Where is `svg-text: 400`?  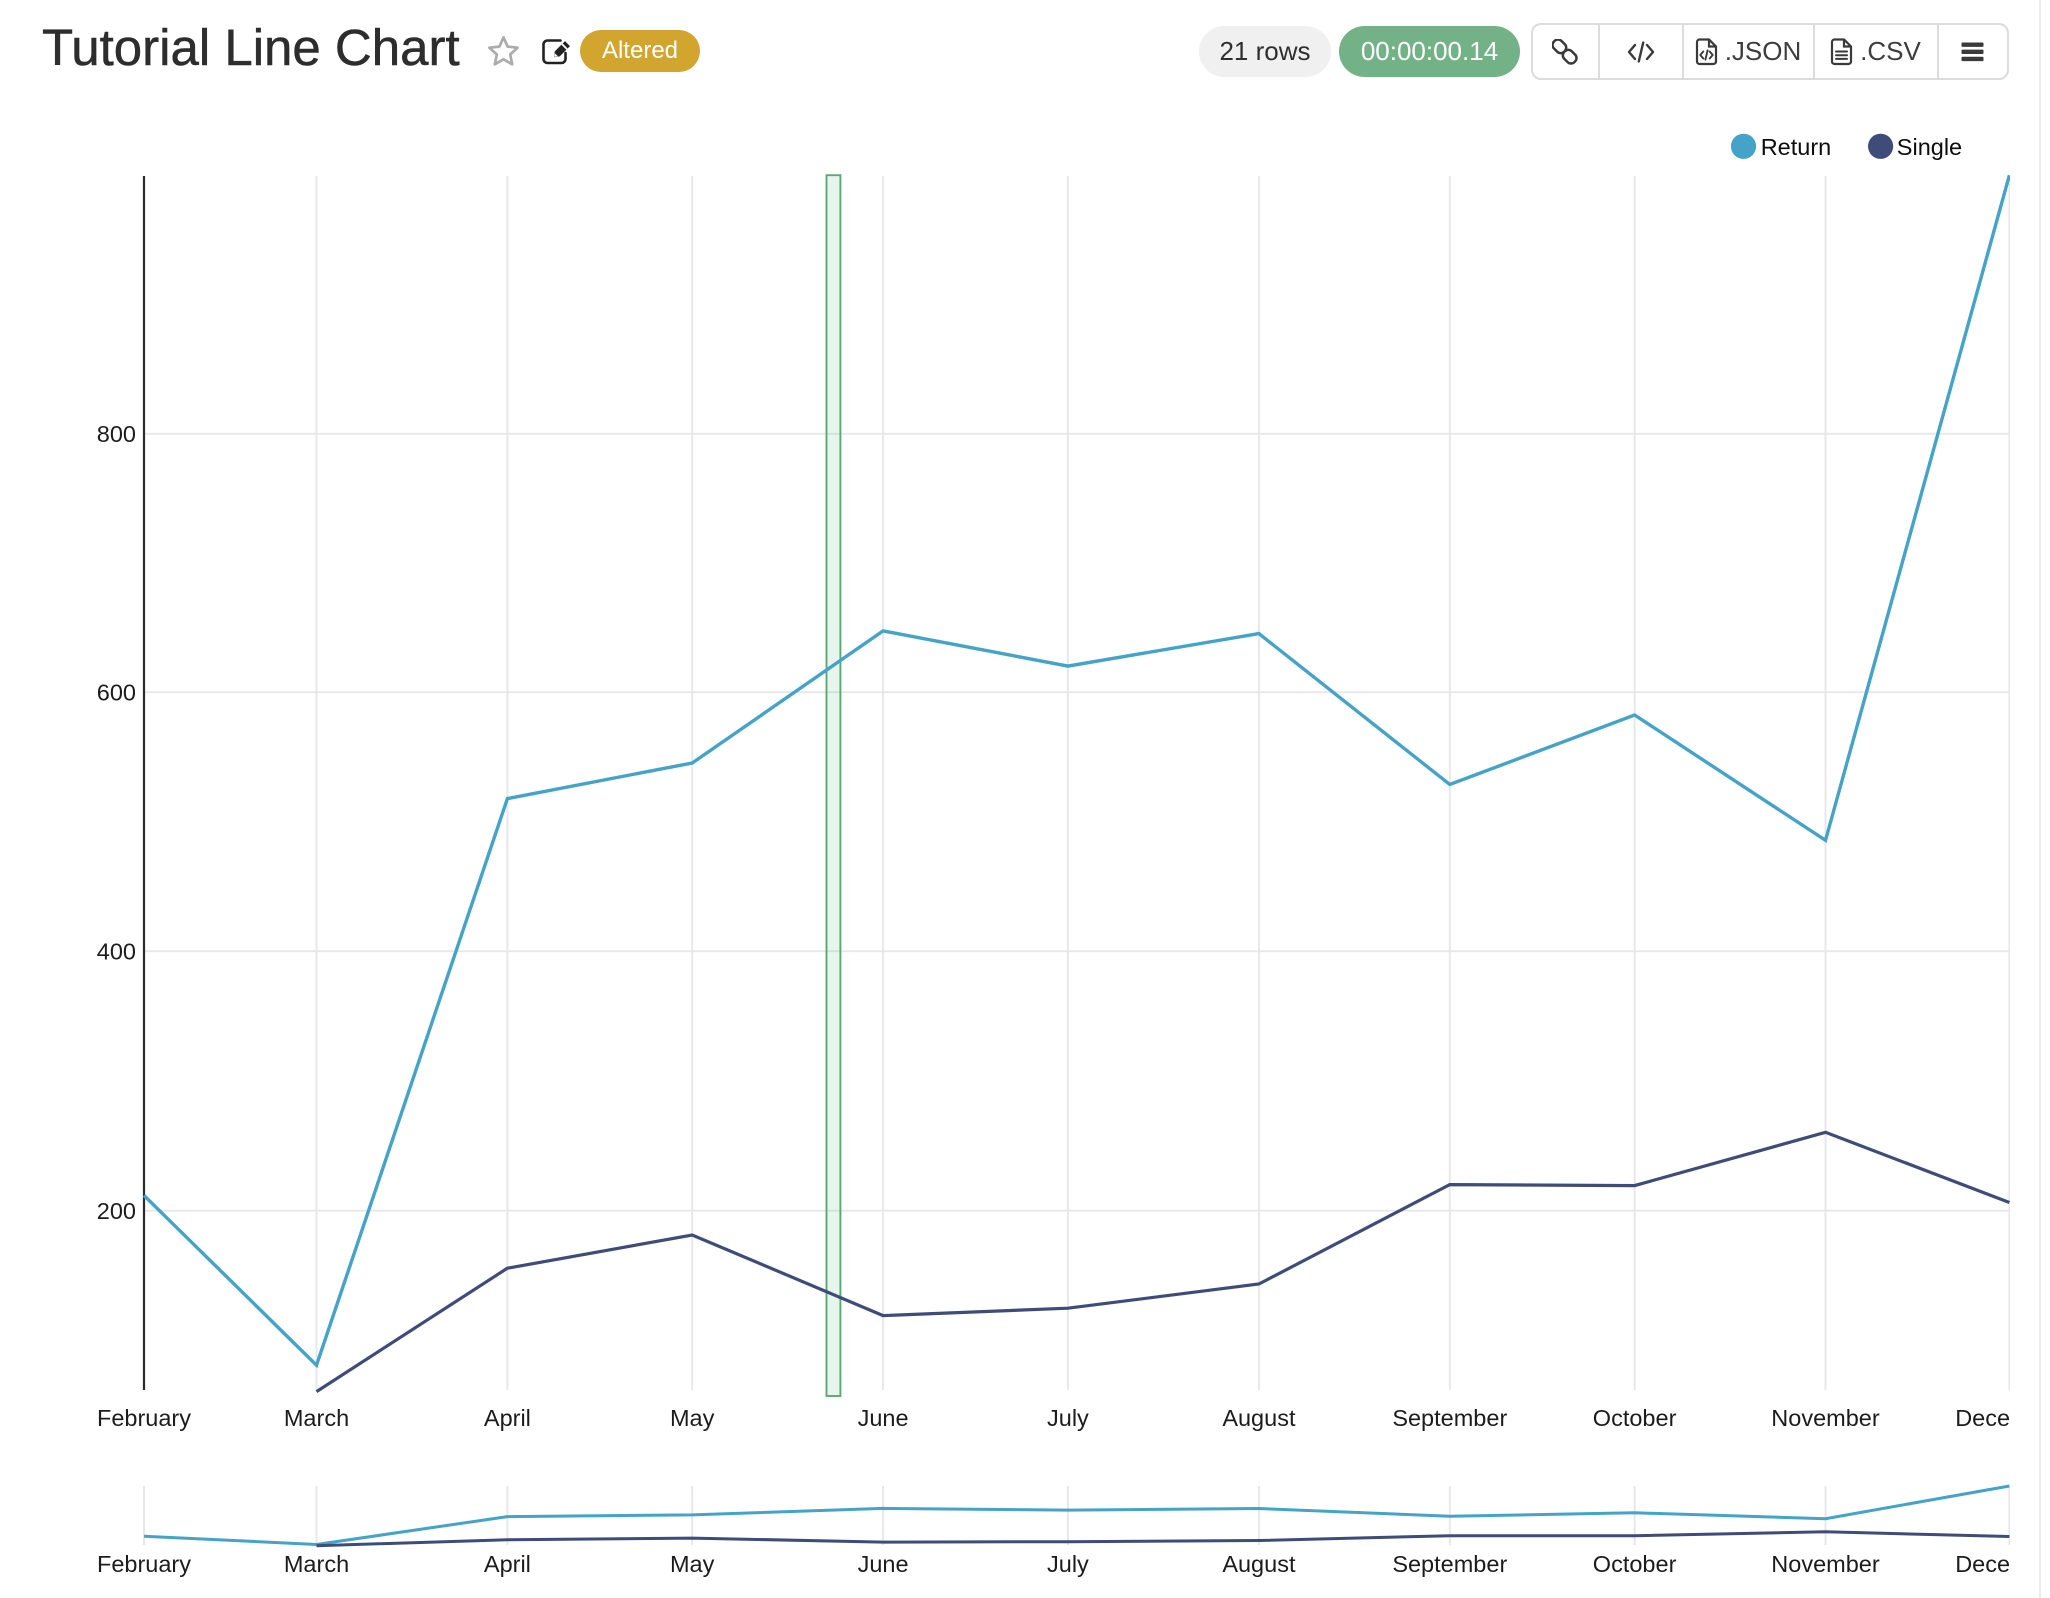
svg-text: 400 is located at coordinates (116, 951).